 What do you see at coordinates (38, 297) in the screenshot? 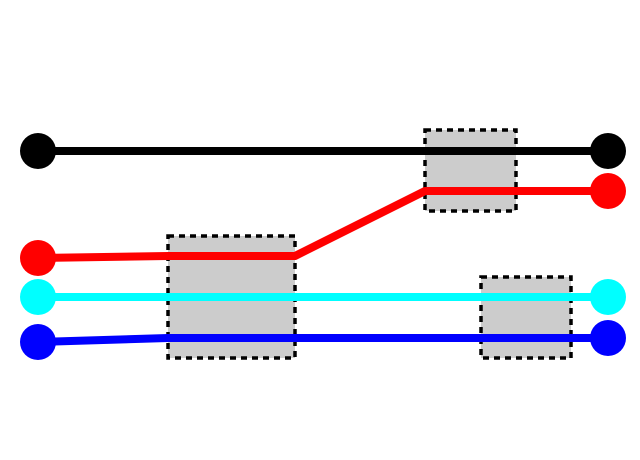
I see `terminal-cyan-left` at bounding box center [38, 297].